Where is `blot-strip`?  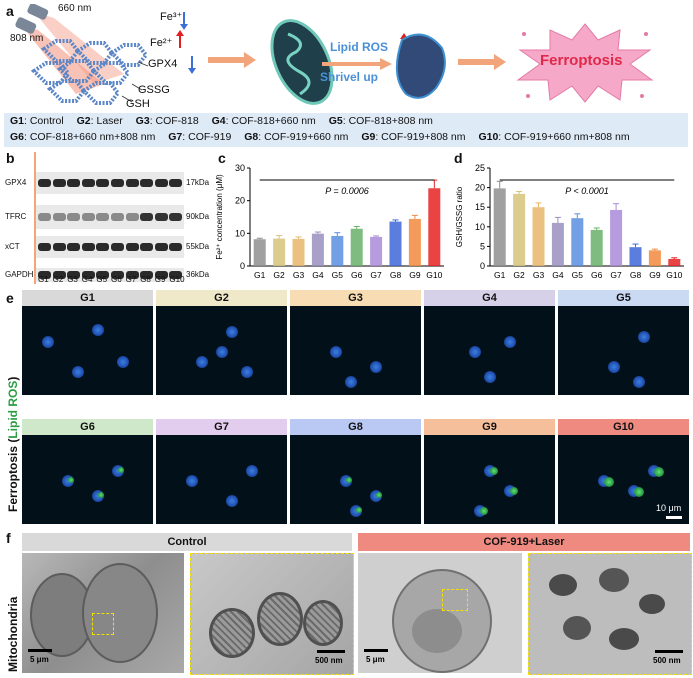
blot-strip is located at coordinates (110, 247).